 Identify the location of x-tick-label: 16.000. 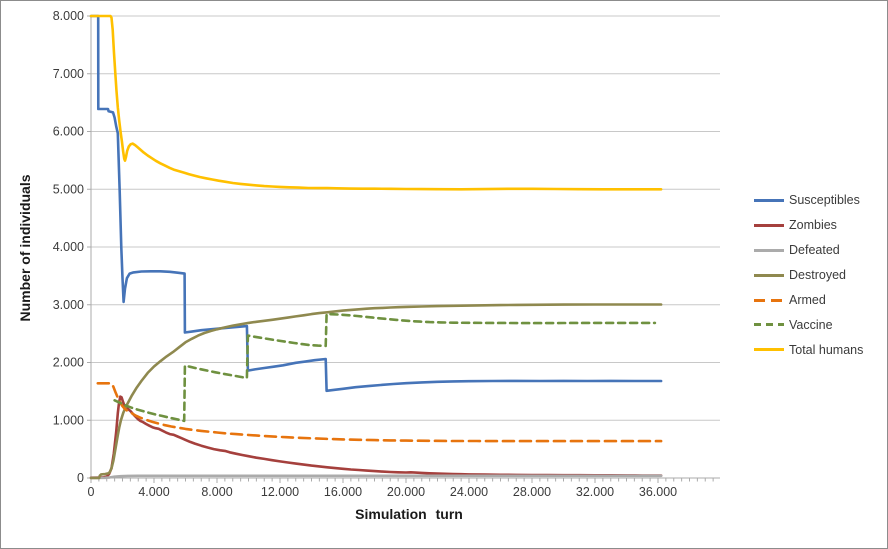
(343, 492).